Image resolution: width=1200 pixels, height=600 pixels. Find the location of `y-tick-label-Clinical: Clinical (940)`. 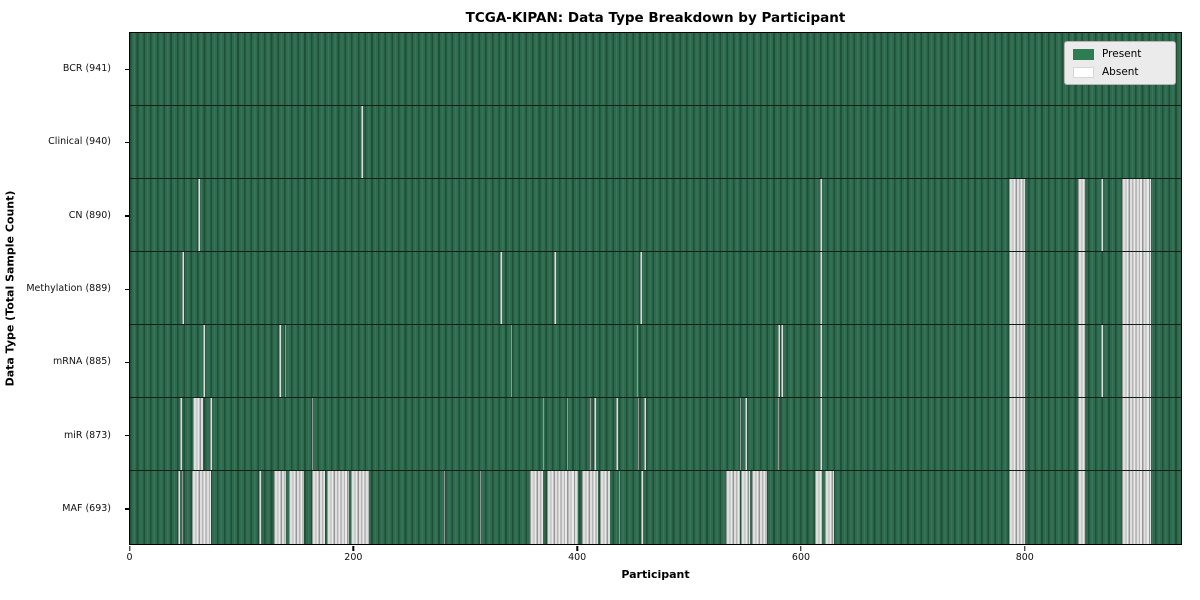

y-tick-label-Clinical: Clinical (940) is located at coordinates (79, 142).